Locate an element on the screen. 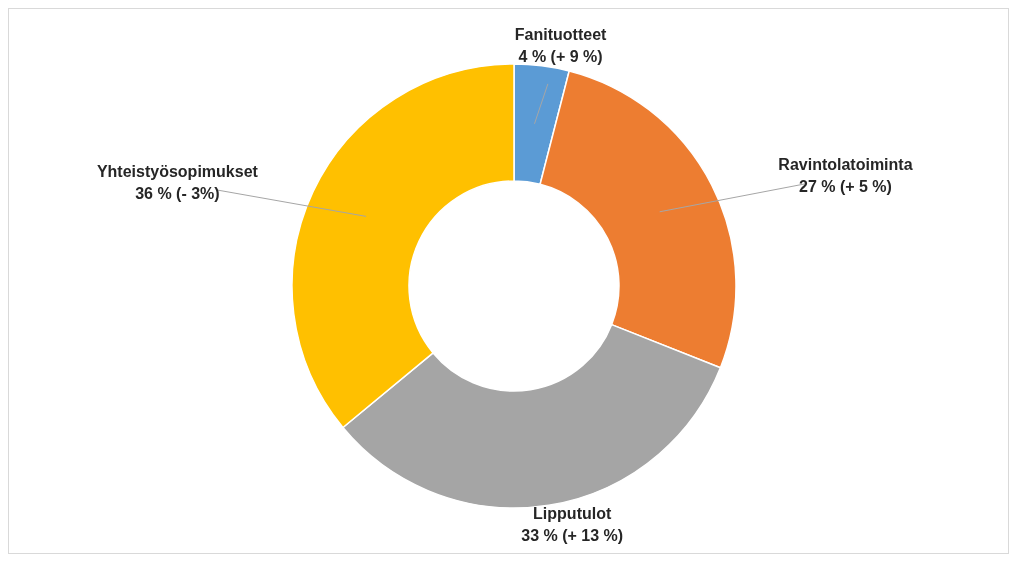 The width and height of the screenshot is (1017, 562). slice-label: Ravintolatoiminta is located at coordinates (845, 165).